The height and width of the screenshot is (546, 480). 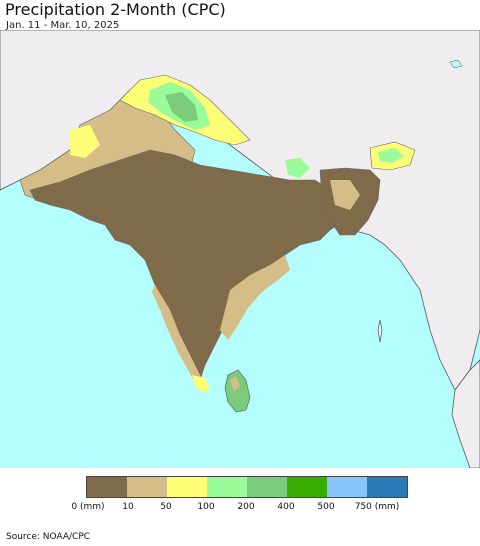 I want to click on legend-labels: 0 (mm) 10 50 100 200 400 500 750 (mm), so click(x=240, y=509).